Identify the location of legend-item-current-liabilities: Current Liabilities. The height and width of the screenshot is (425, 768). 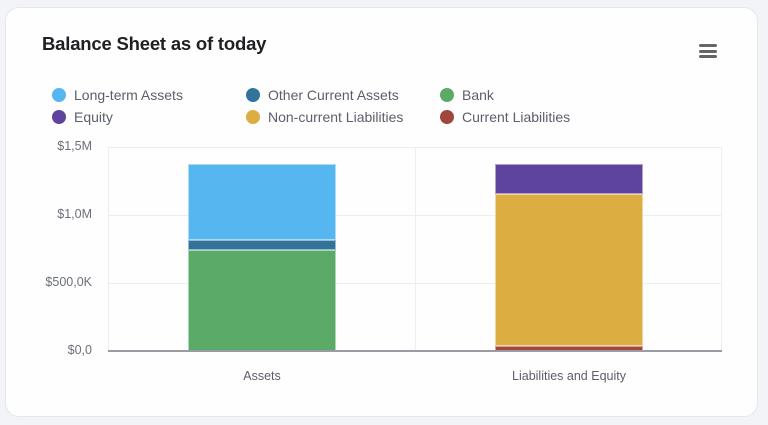
(505, 117).